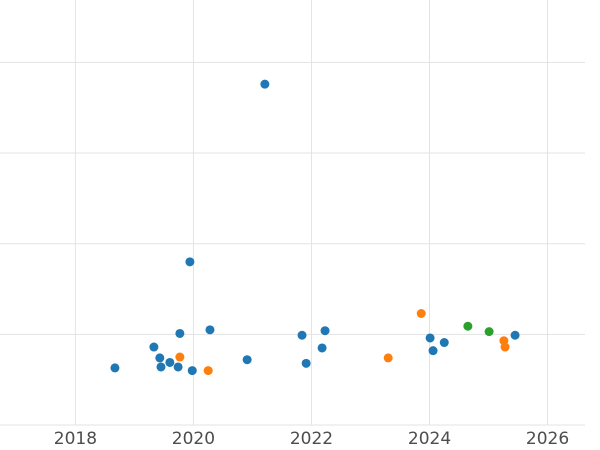 The image size is (600, 450). I want to click on x-tick-label: 2024, so click(429, 439).